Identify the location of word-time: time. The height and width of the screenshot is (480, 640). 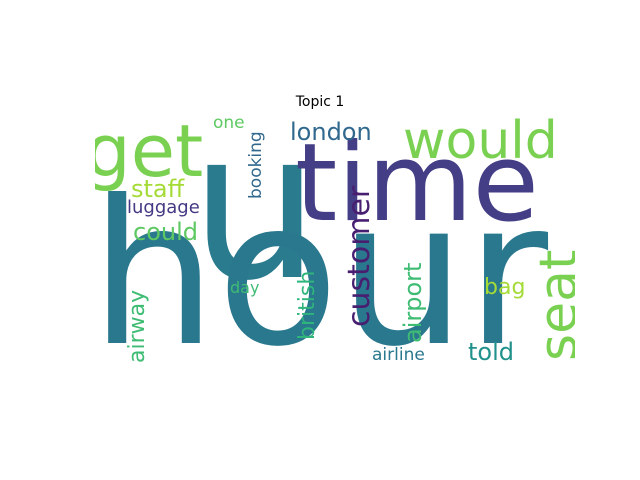
(417, 183).